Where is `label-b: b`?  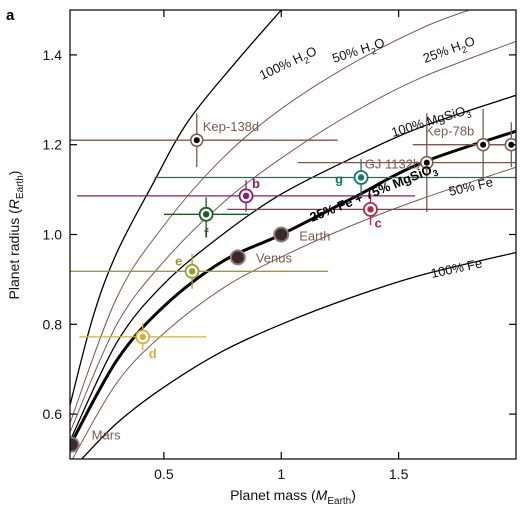 label-b: b is located at coordinates (256, 183).